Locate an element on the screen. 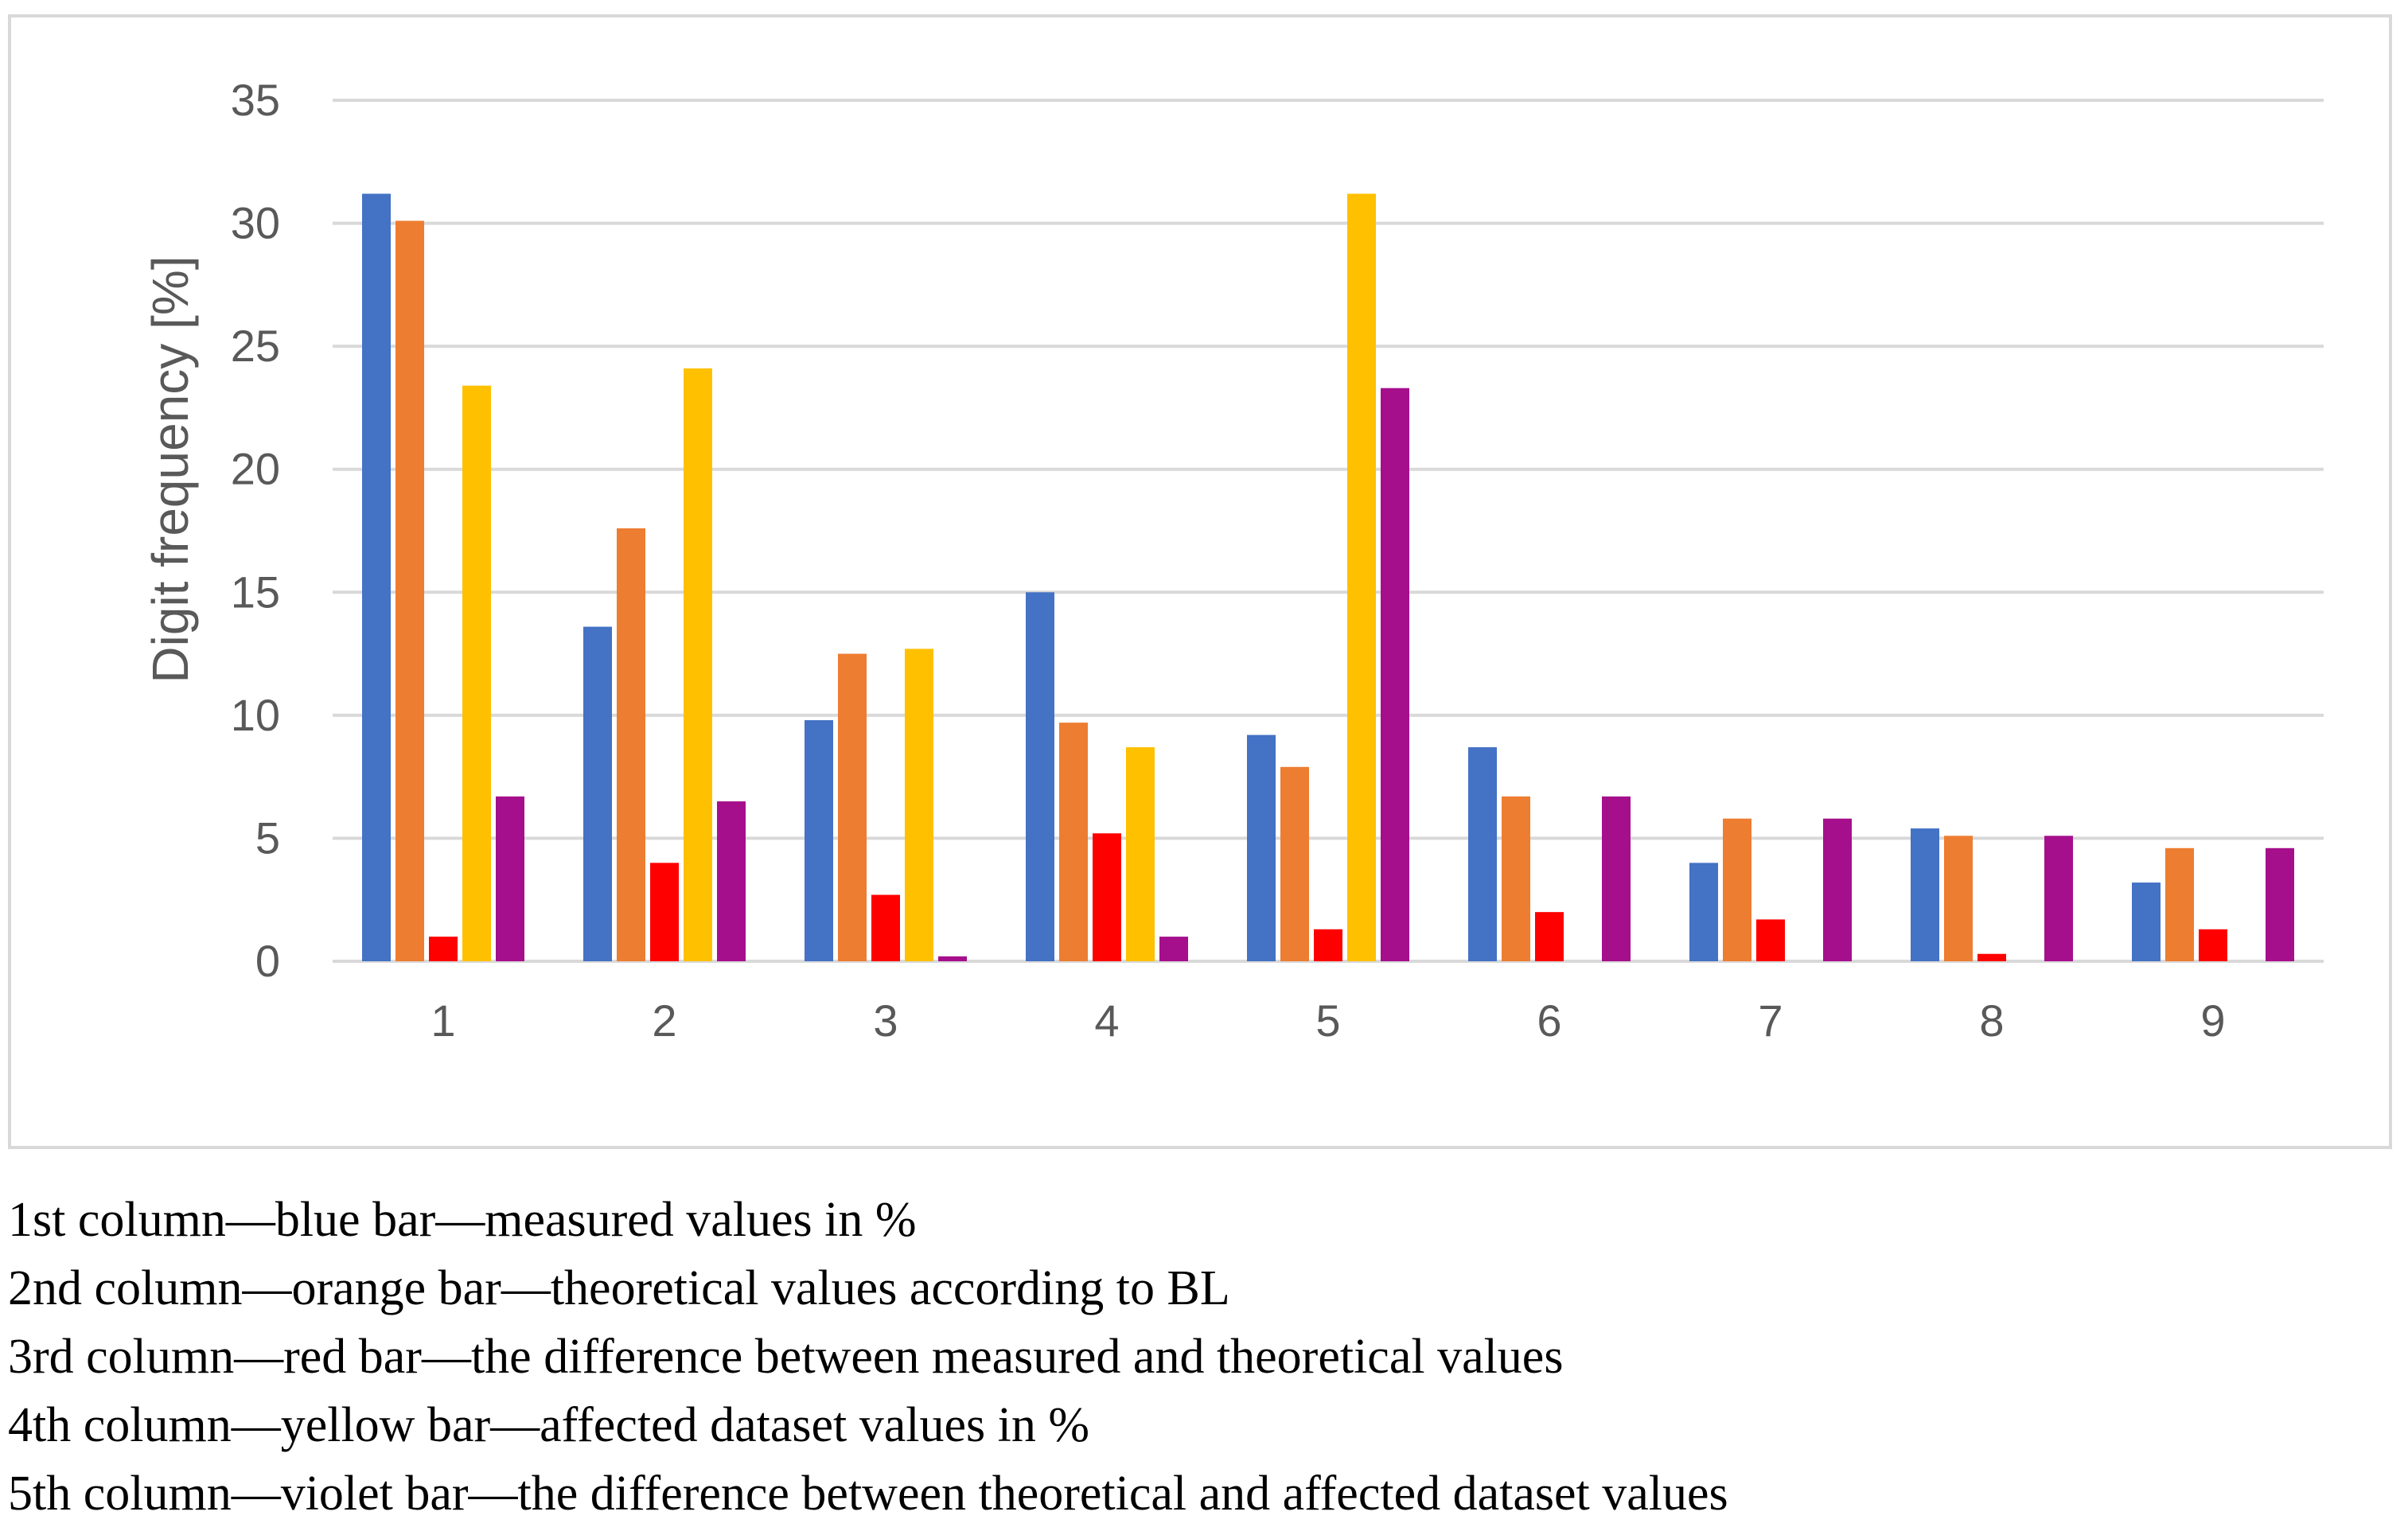  x-tick-label-9: 9 is located at coordinates (2212, 1021).